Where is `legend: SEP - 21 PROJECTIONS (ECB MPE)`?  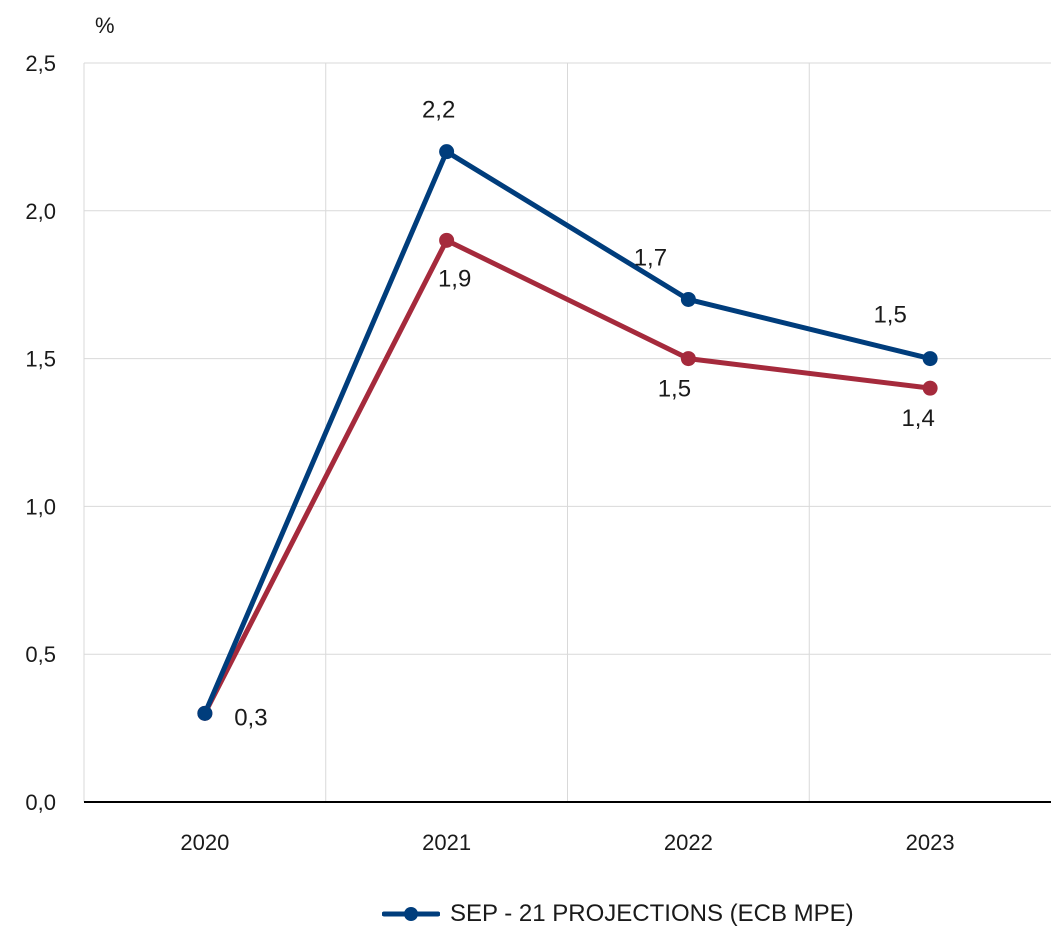 legend: SEP - 21 PROJECTIONS (ECB MPE) is located at coordinates (618, 914).